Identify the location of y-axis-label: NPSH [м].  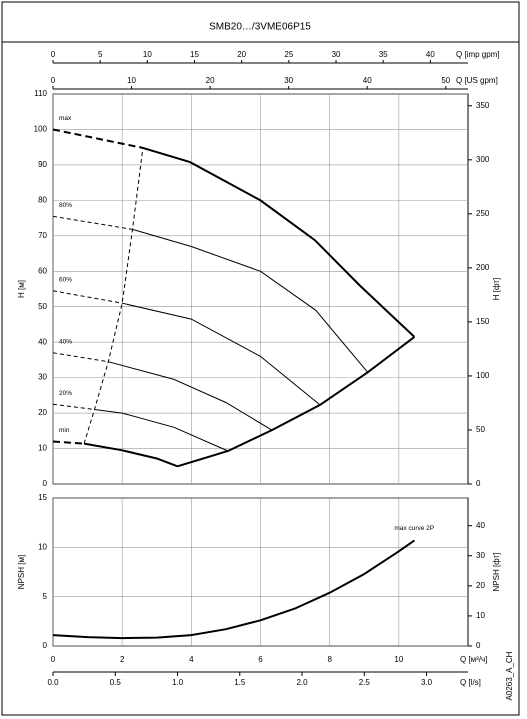
(21, 572).